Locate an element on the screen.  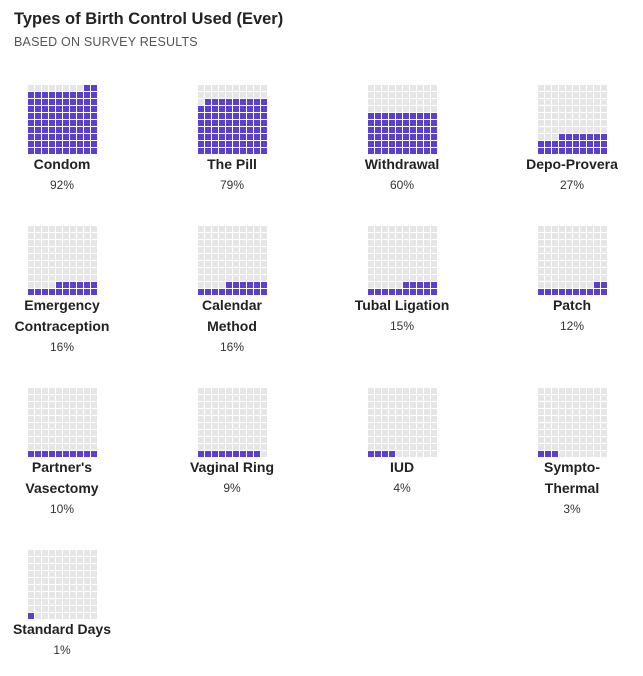
category-label: Patch is located at coordinates (572, 305).